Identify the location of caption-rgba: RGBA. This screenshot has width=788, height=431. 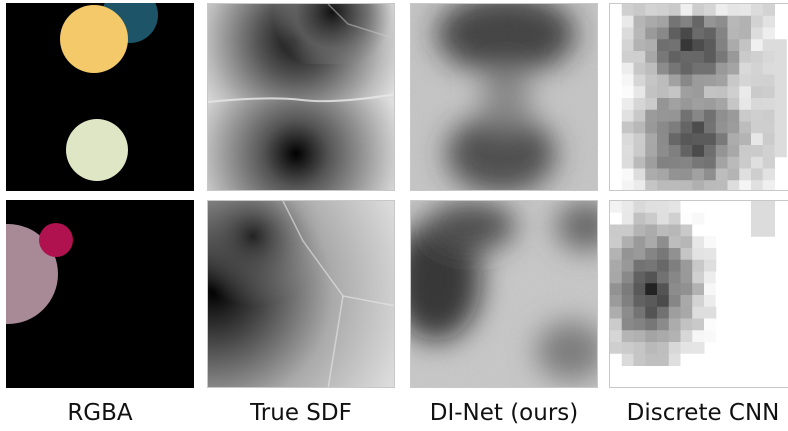
(100, 413).